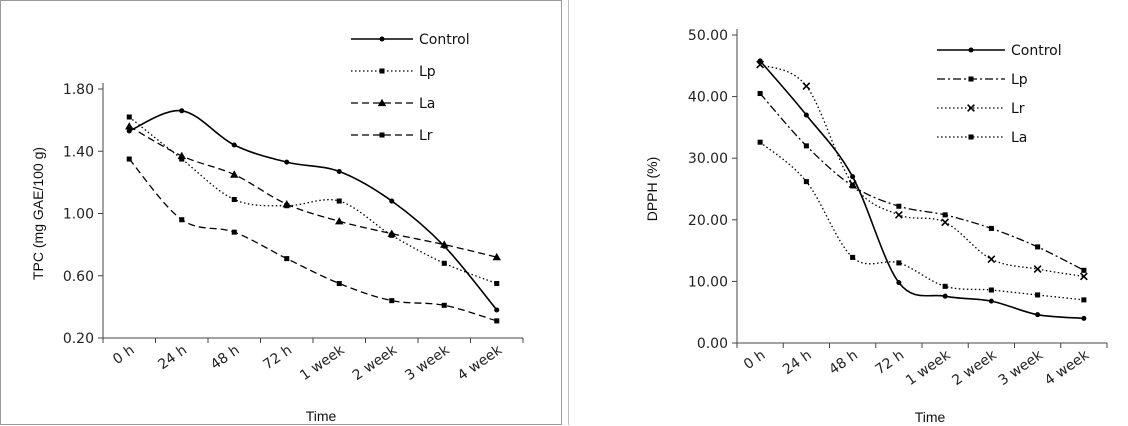 The image size is (1128, 426). I want to click on chart1-legend-control: Control, so click(999, 51).